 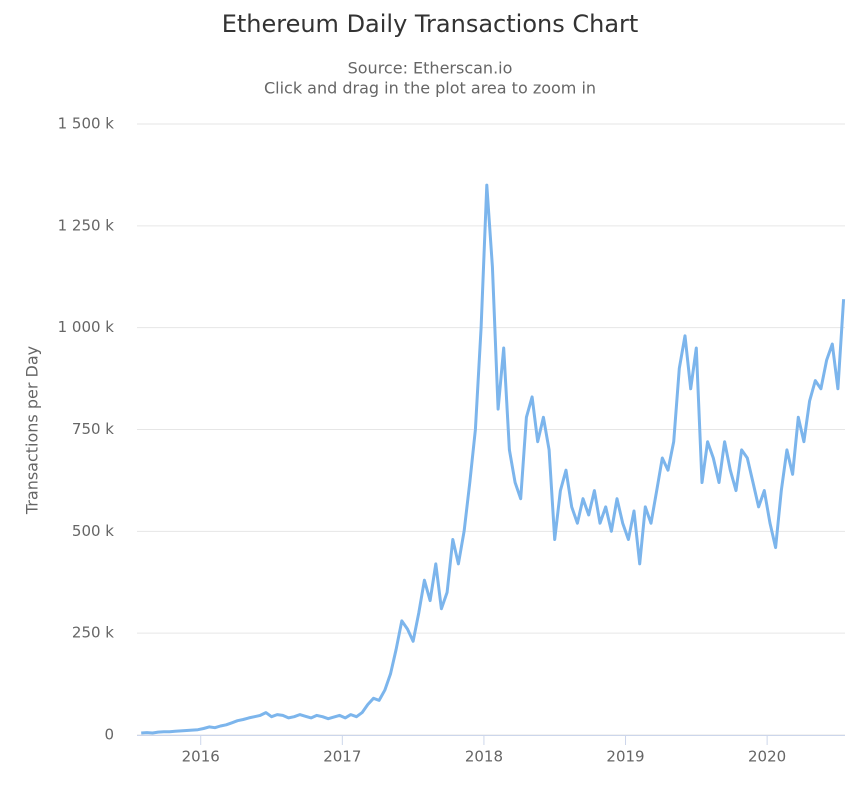 I want to click on y-tick-label: 1 500 k, so click(x=86, y=124).